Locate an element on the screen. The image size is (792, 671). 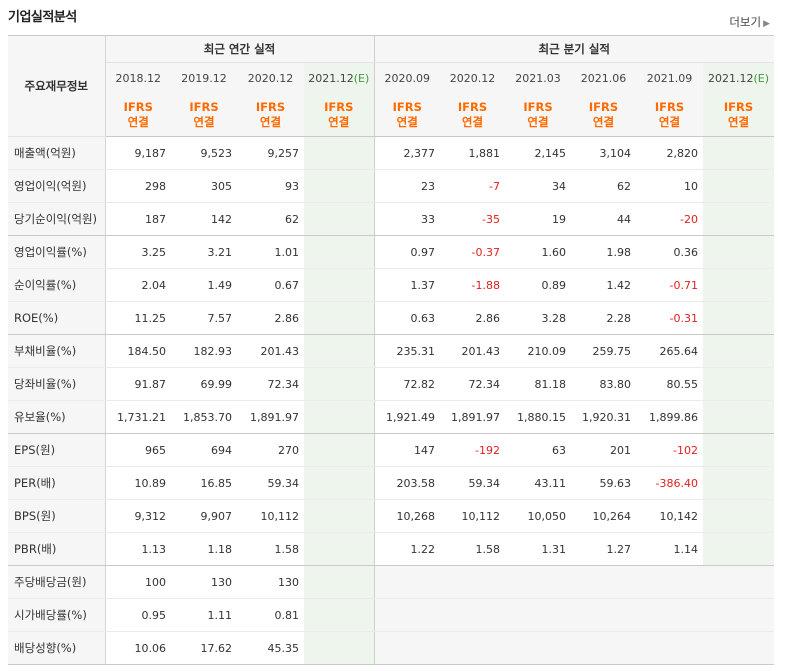
cell-value: 19 is located at coordinates (538, 219).